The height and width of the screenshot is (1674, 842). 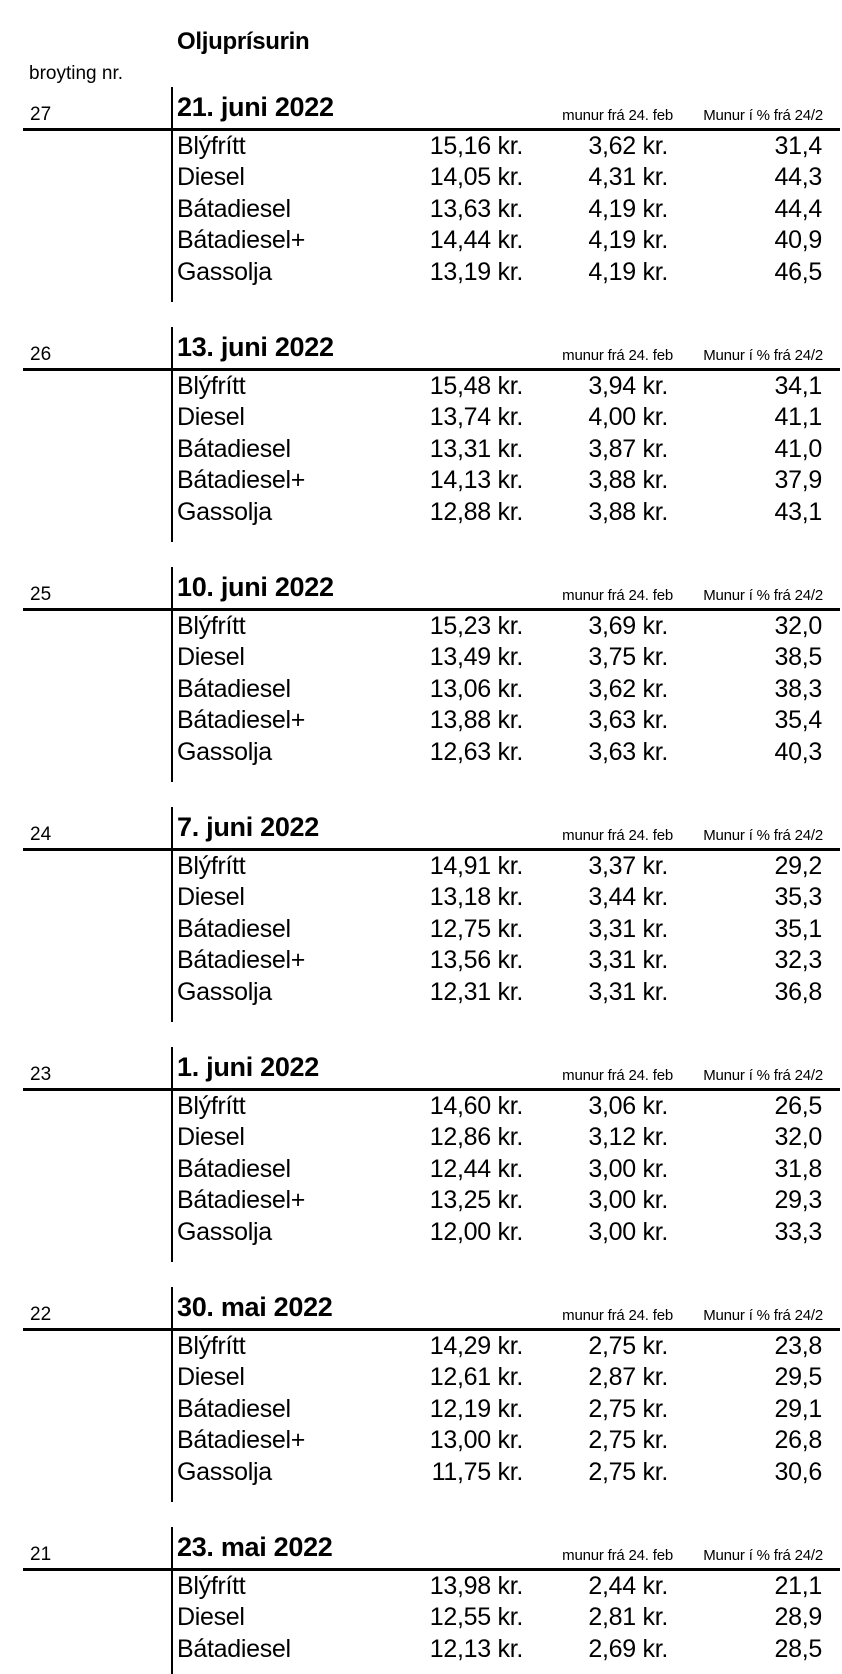 I want to click on price-difference-percent: 28,9, so click(x=798, y=1617).